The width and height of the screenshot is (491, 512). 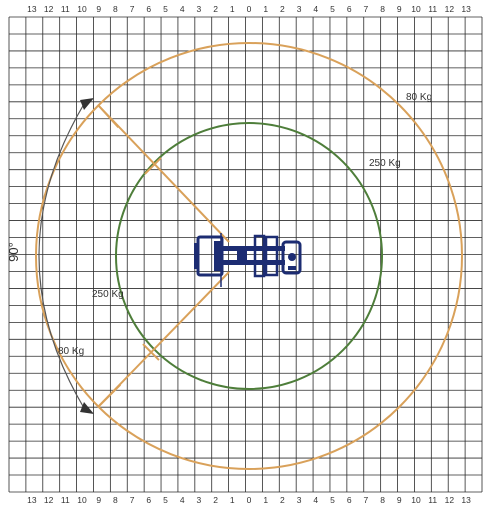 I want to click on limit-tick-lower-inner, so click(x=151, y=352).